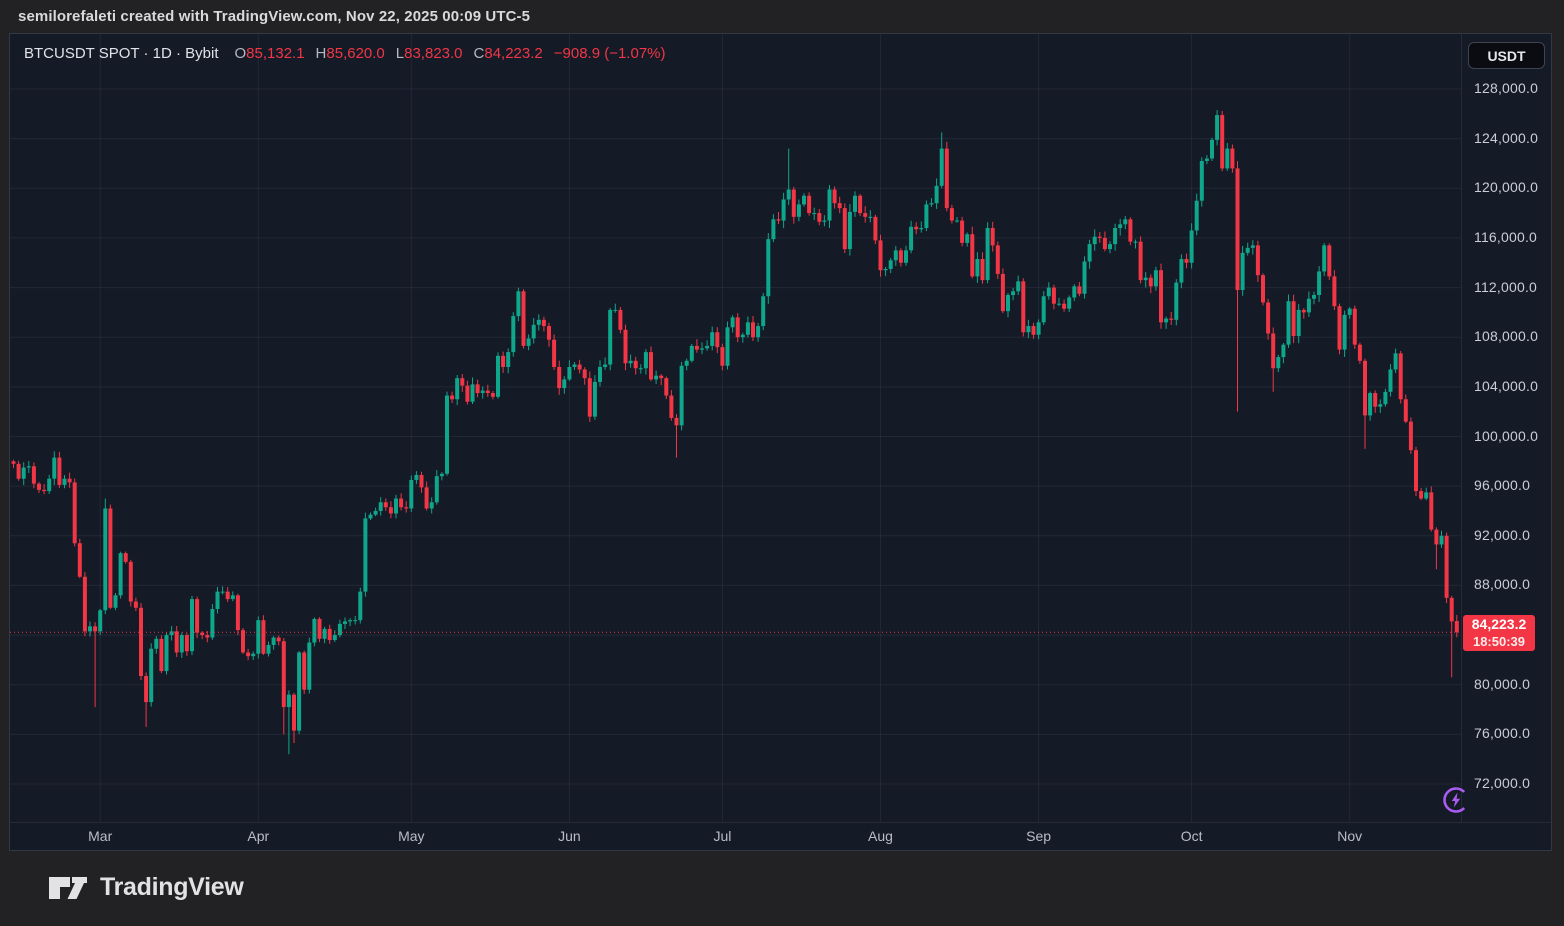  What do you see at coordinates (1506, 55) in the screenshot?
I see `currency-toggle-button: USDT` at bounding box center [1506, 55].